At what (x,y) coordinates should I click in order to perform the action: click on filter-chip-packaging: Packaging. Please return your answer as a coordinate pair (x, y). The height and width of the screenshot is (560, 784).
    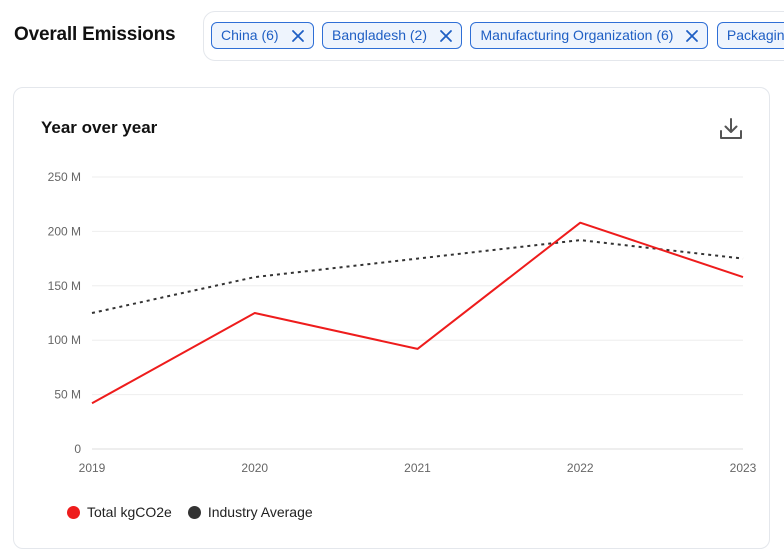
    Looking at the image, I should click on (750, 35).